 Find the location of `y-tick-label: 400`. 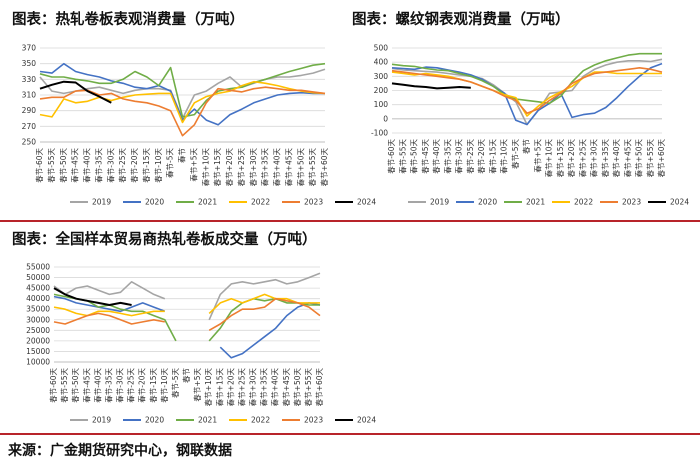

y-tick-label: 400 is located at coordinates (381, 62).